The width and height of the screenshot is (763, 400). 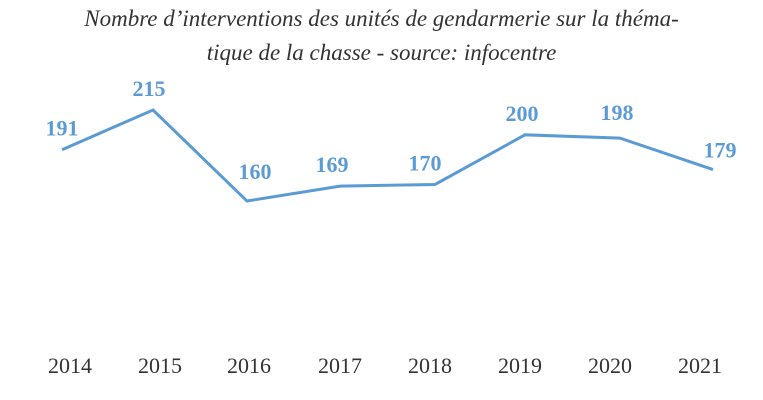 What do you see at coordinates (617, 112) in the screenshot?
I see `data-label: 198` at bounding box center [617, 112].